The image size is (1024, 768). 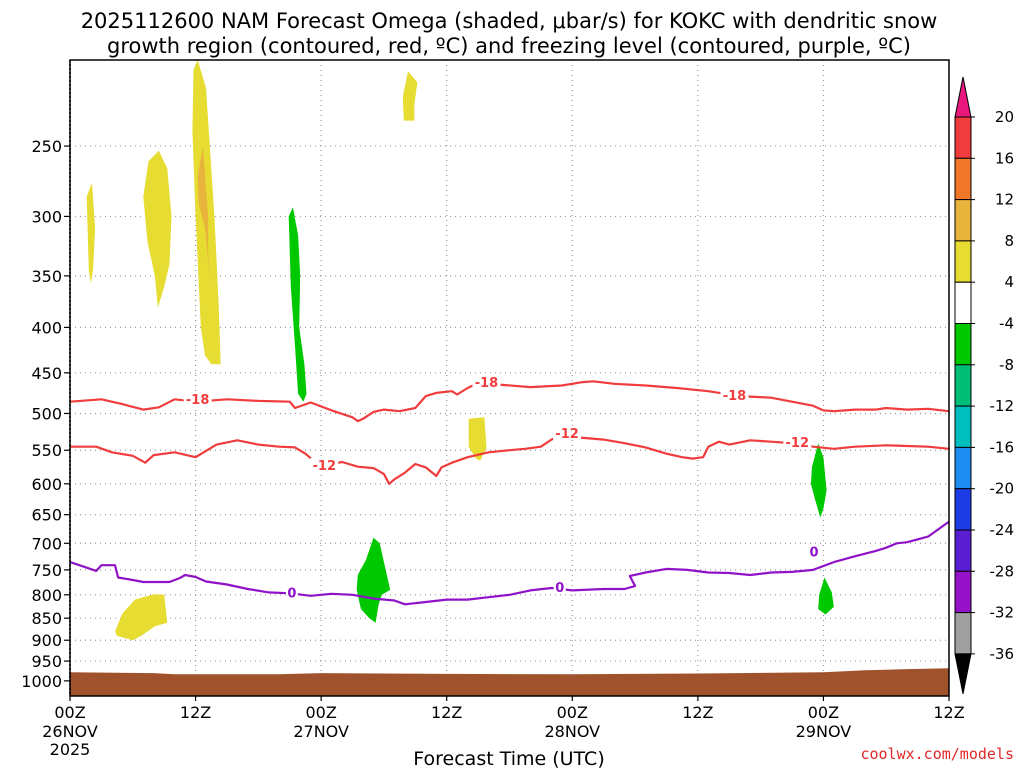 I want to click on y-tick-label: 1000, so click(x=41, y=681).